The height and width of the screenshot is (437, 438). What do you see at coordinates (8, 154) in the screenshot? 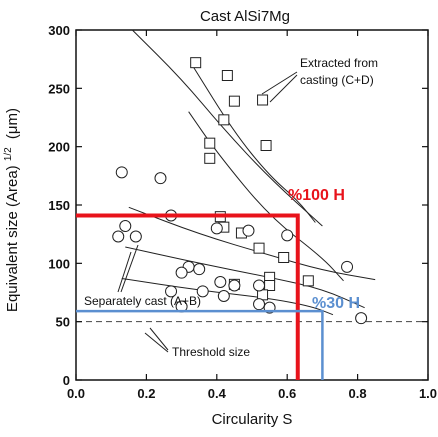
I see `y-axis-label-sup: 1/2` at bounding box center [8, 154].